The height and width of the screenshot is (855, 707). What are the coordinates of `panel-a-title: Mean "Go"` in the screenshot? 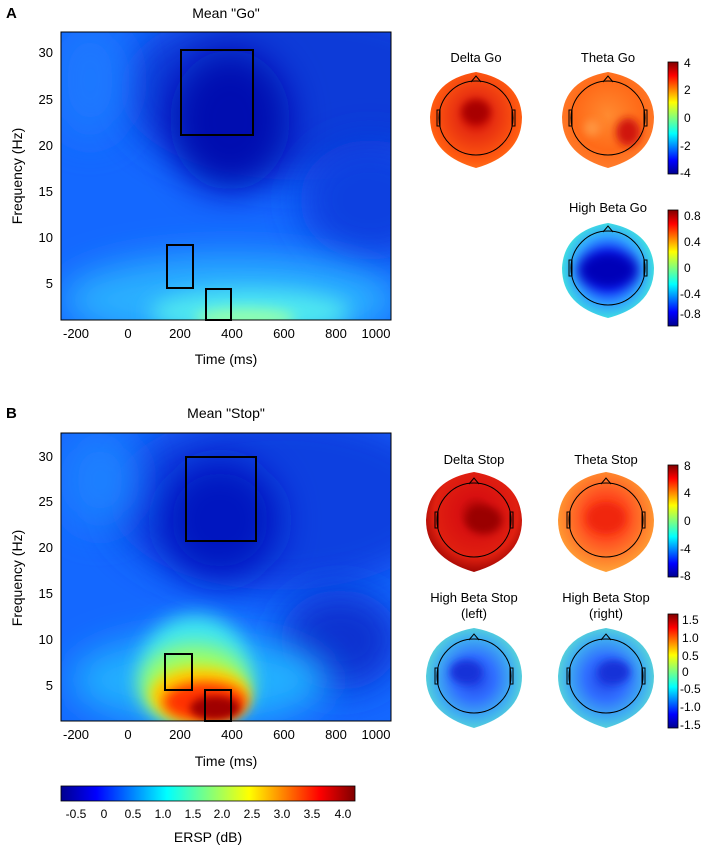 It's located at (226, 13).